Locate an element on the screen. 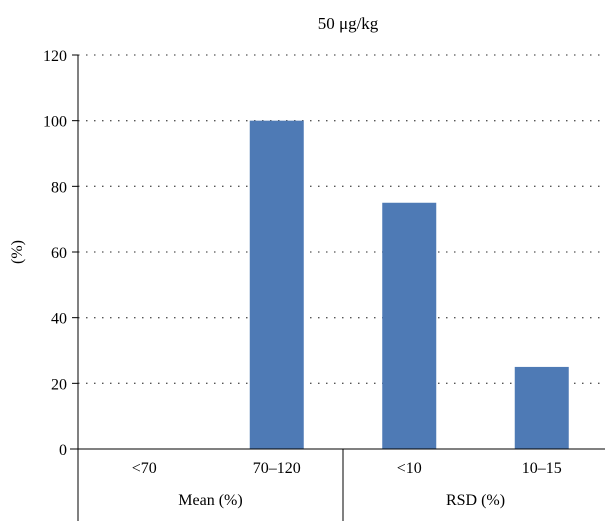 The width and height of the screenshot is (605, 529). x-tick-label: 70–120 is located at coordinates (277, 468).